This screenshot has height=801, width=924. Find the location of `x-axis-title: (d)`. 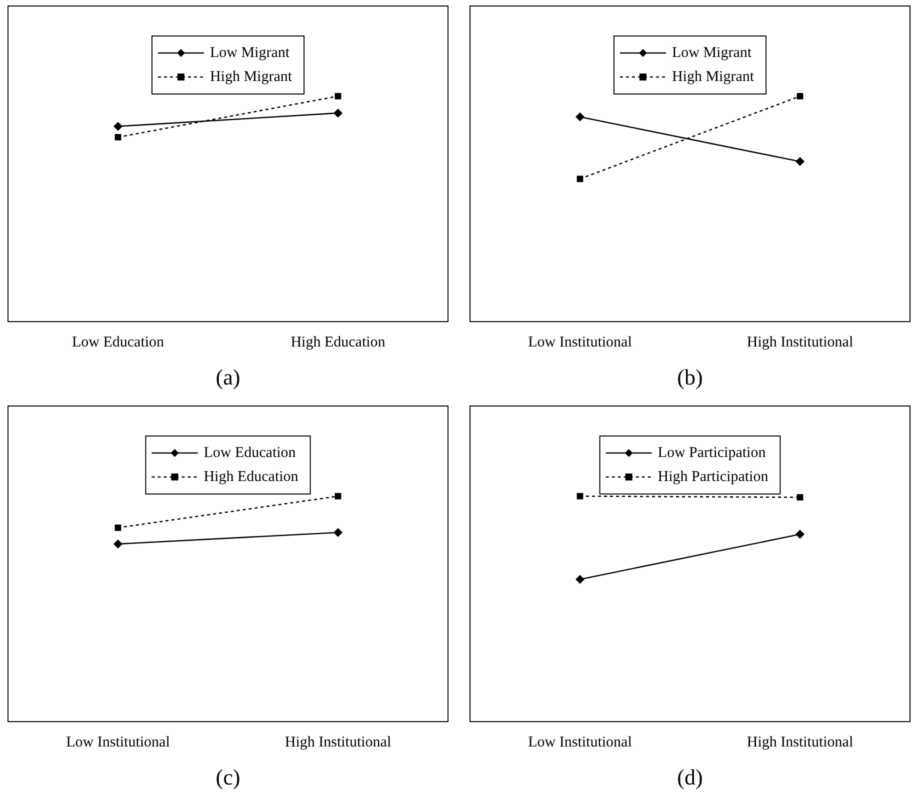

x-axis-title: (d) is located at coordinates (690, 777).